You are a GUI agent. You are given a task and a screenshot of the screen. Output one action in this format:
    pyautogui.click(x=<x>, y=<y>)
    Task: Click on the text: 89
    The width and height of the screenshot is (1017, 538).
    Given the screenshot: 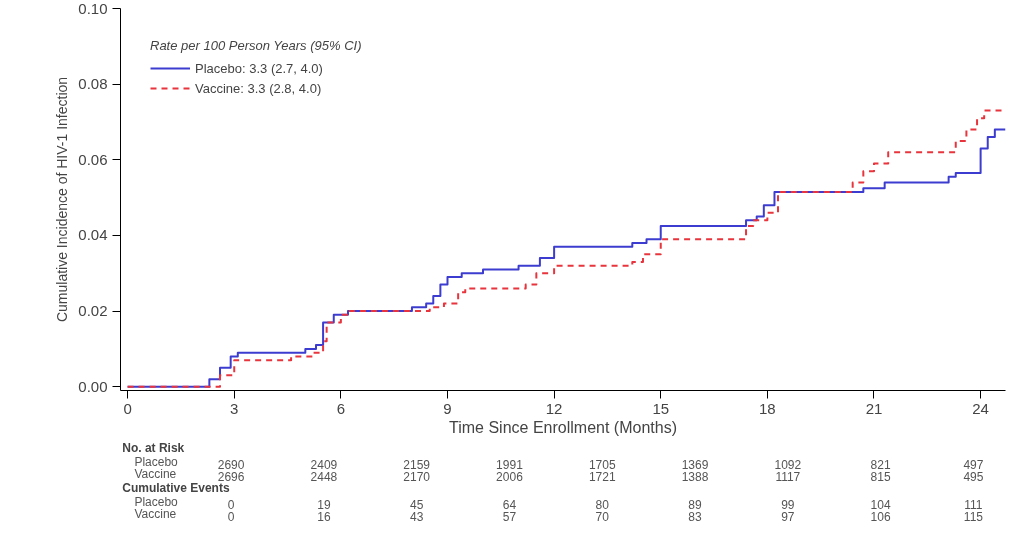 What is the action you would take?
    pyautogui.click(x=695, y=504)
    